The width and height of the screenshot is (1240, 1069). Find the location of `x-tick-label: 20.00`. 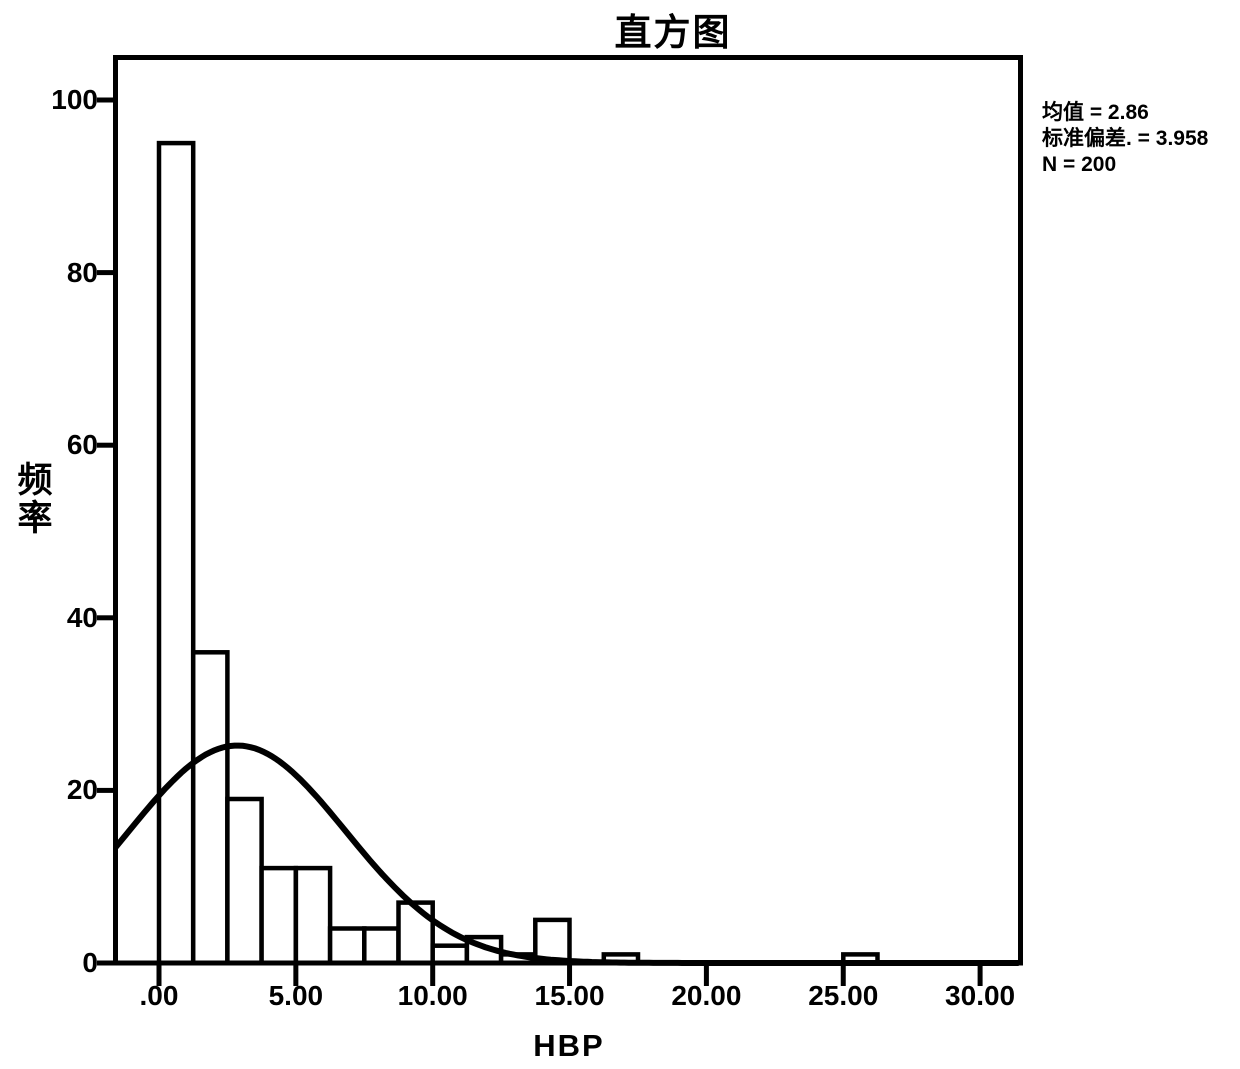

x-tick-label: 20.00 is located at coordinates (706, 995).